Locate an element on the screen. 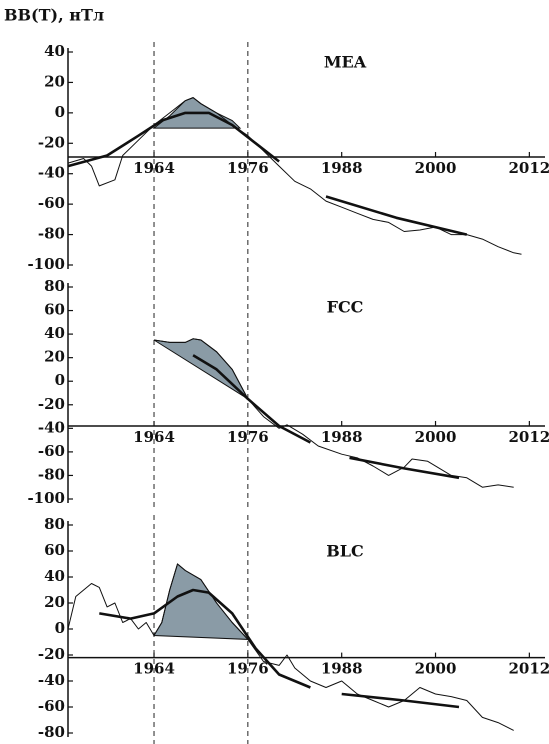 Image resolution: width=549 pixels, height=744 pixels. panel-title: MEA is located at coordinates (345, 62).